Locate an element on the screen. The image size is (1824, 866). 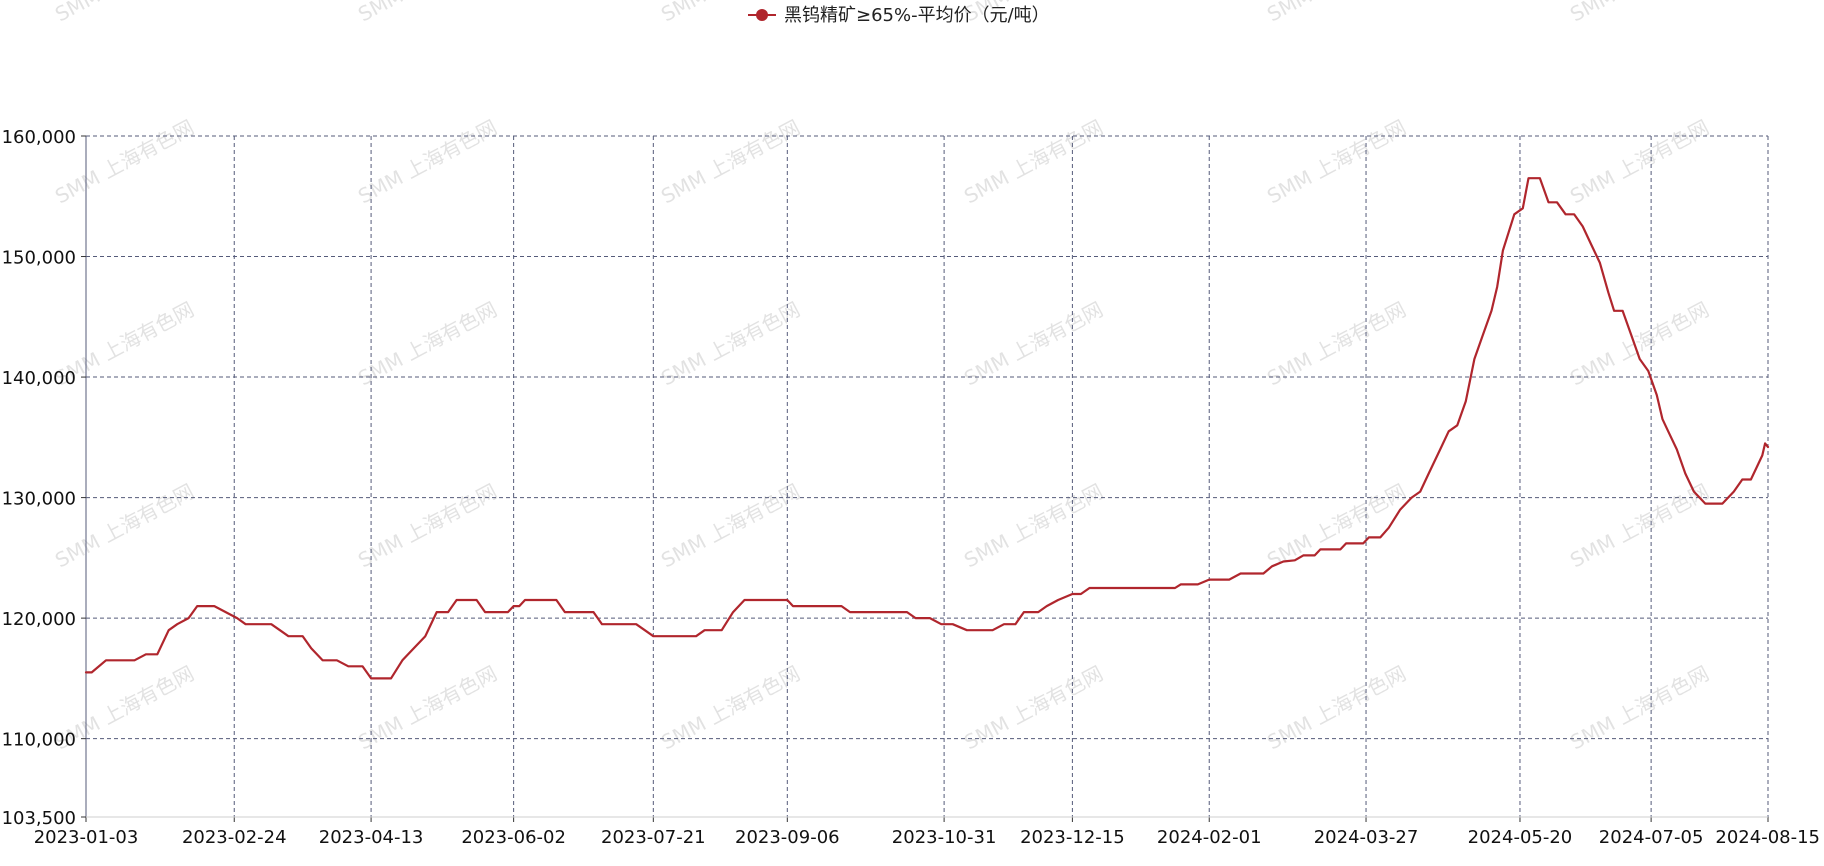
legend-series-label: 黑钨精矿≥65%-平均价（元/吨） is located at coordinates (917, 15).